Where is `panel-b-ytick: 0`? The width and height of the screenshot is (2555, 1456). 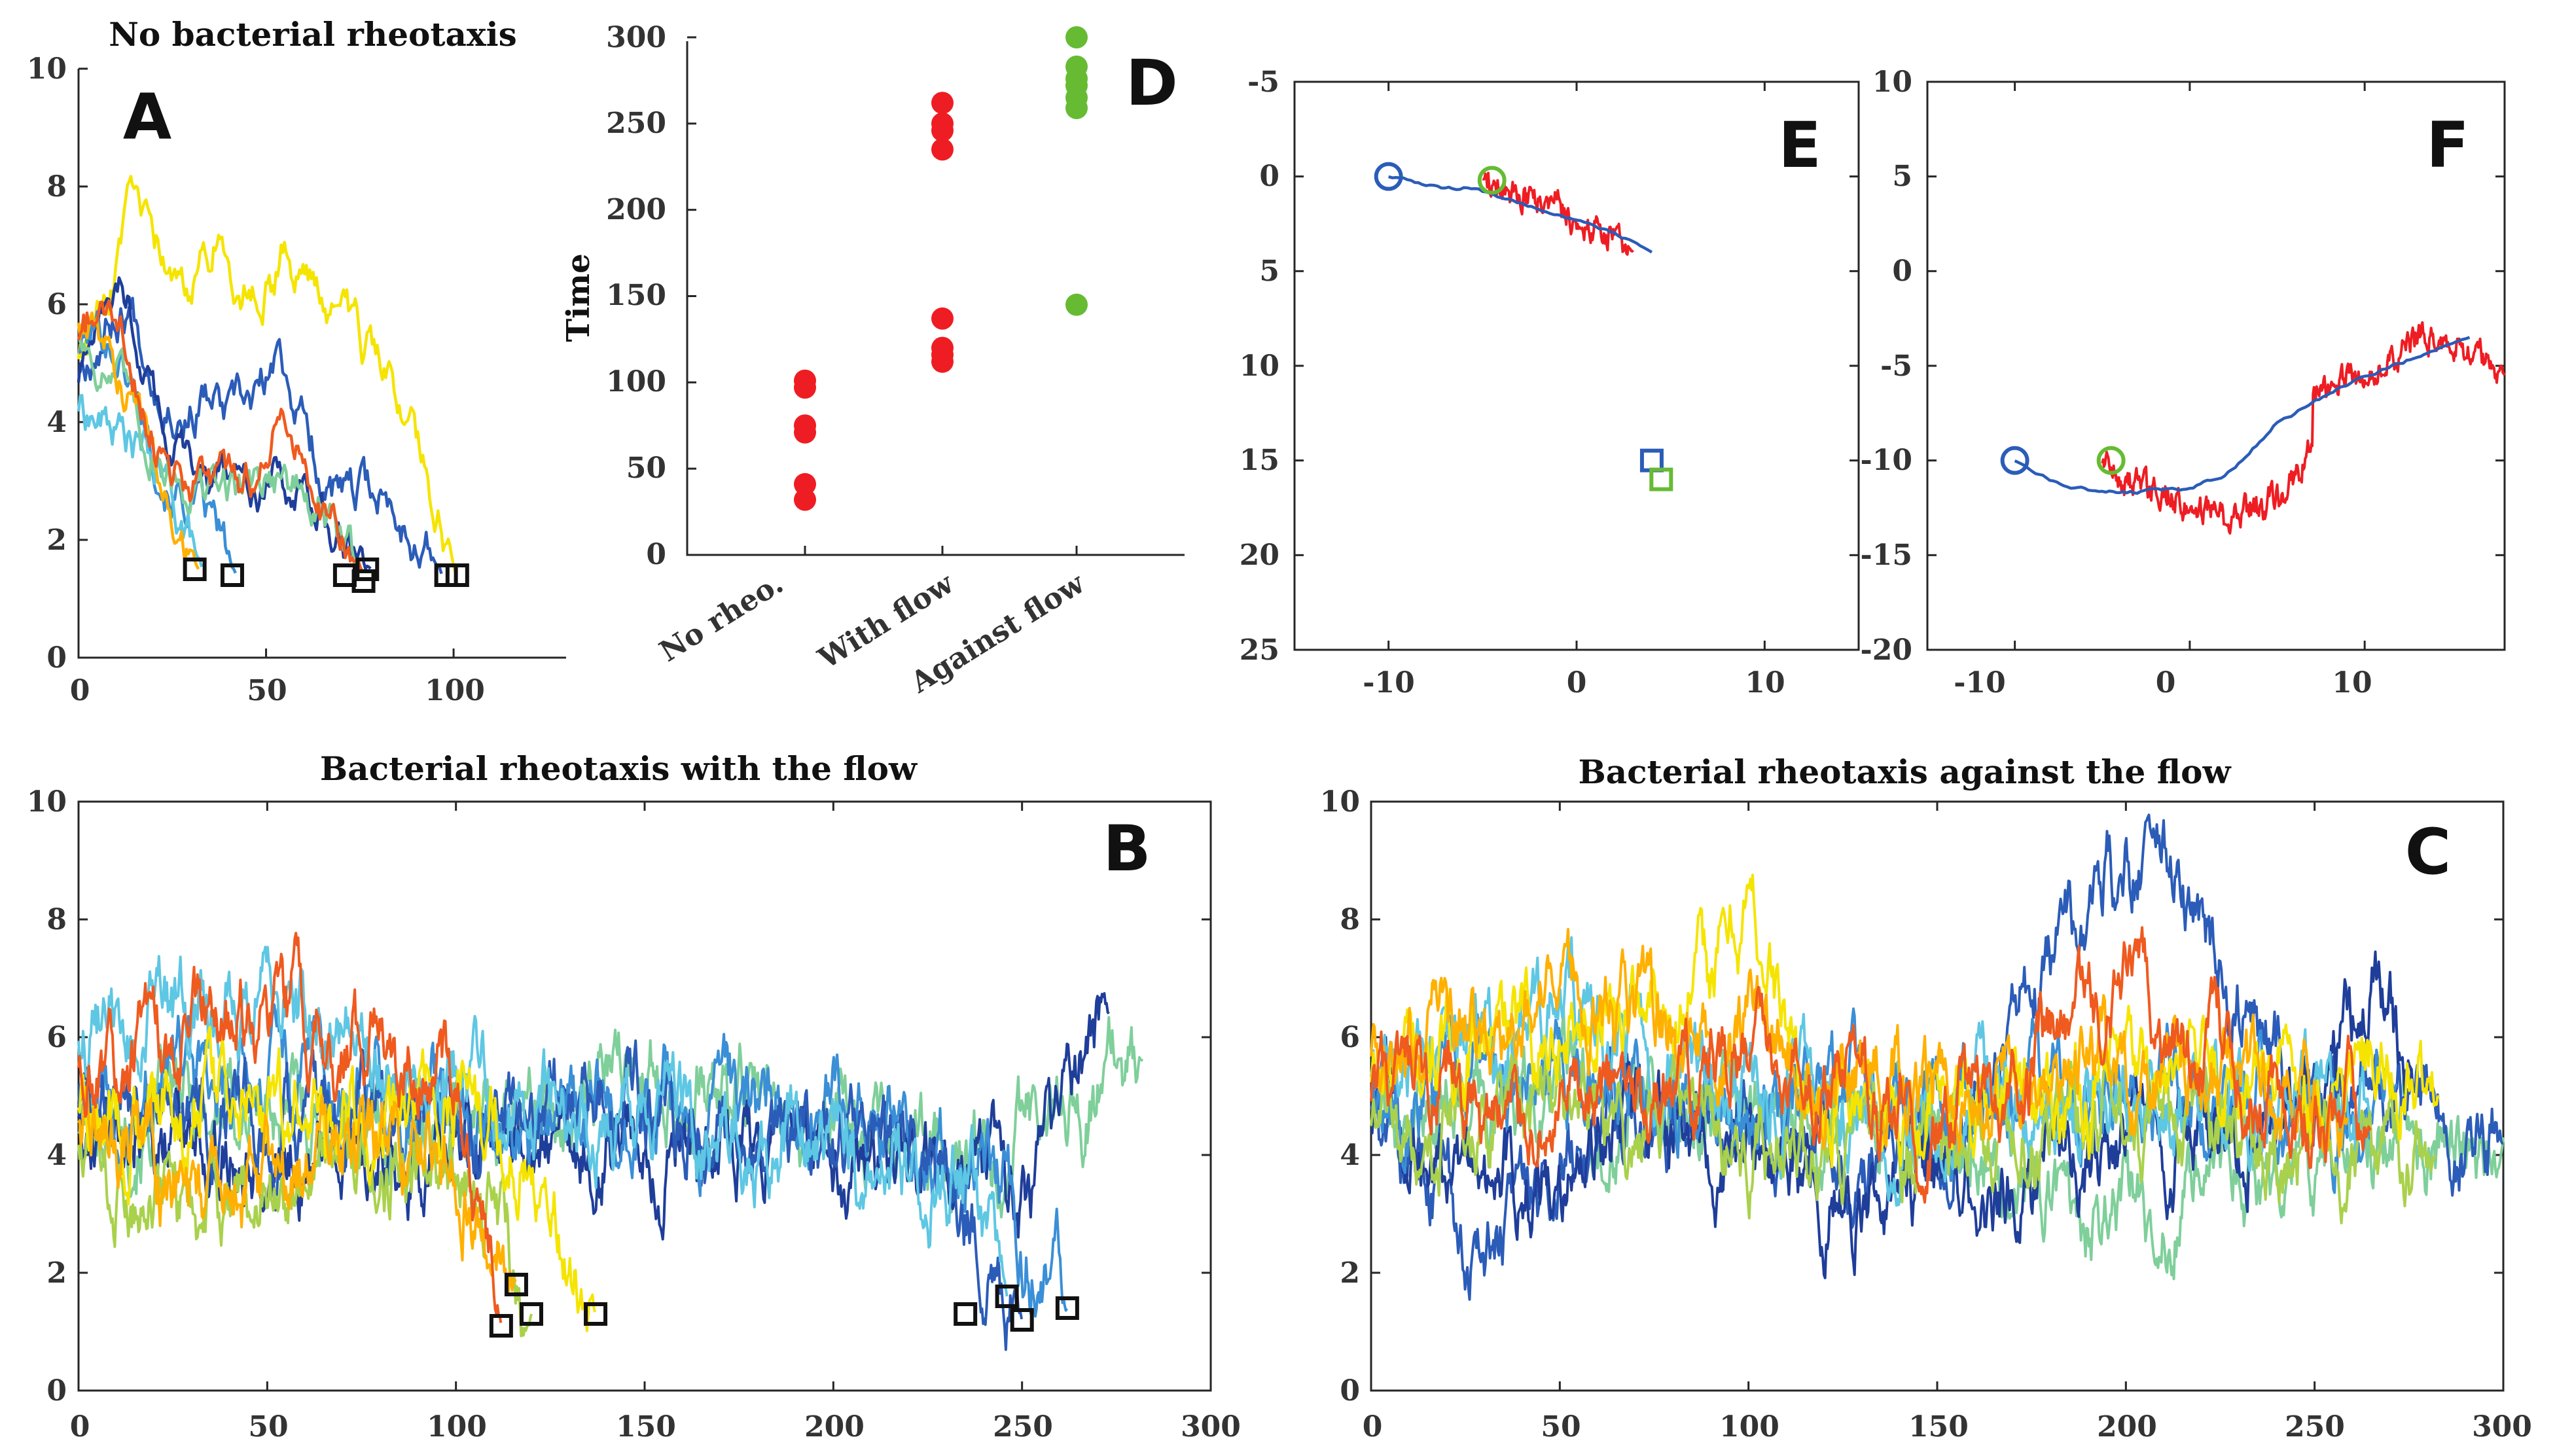
panel-b-ytick: 0 is located at coordinates (56, 1391).